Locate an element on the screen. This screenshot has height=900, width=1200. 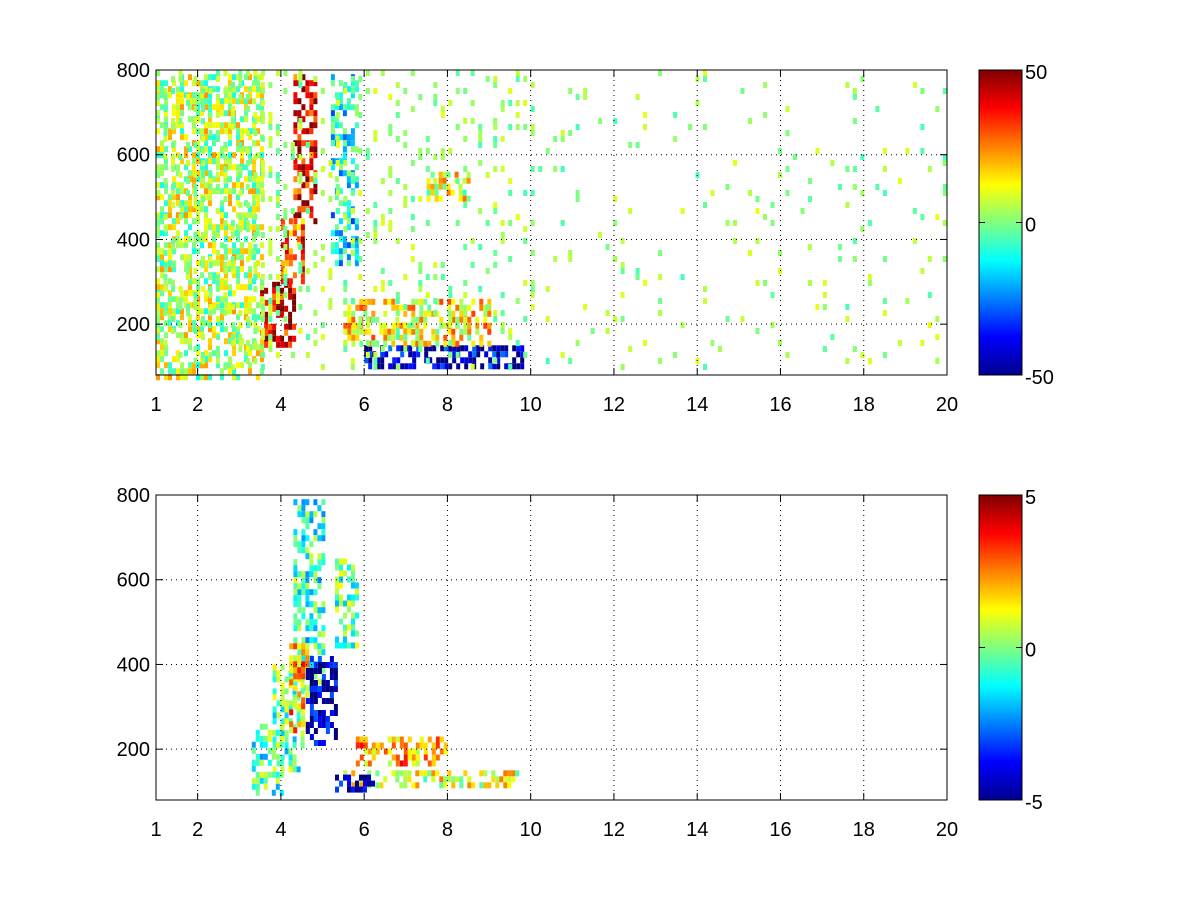
y-tick-label: 400 is located at coordinates (133, 665).